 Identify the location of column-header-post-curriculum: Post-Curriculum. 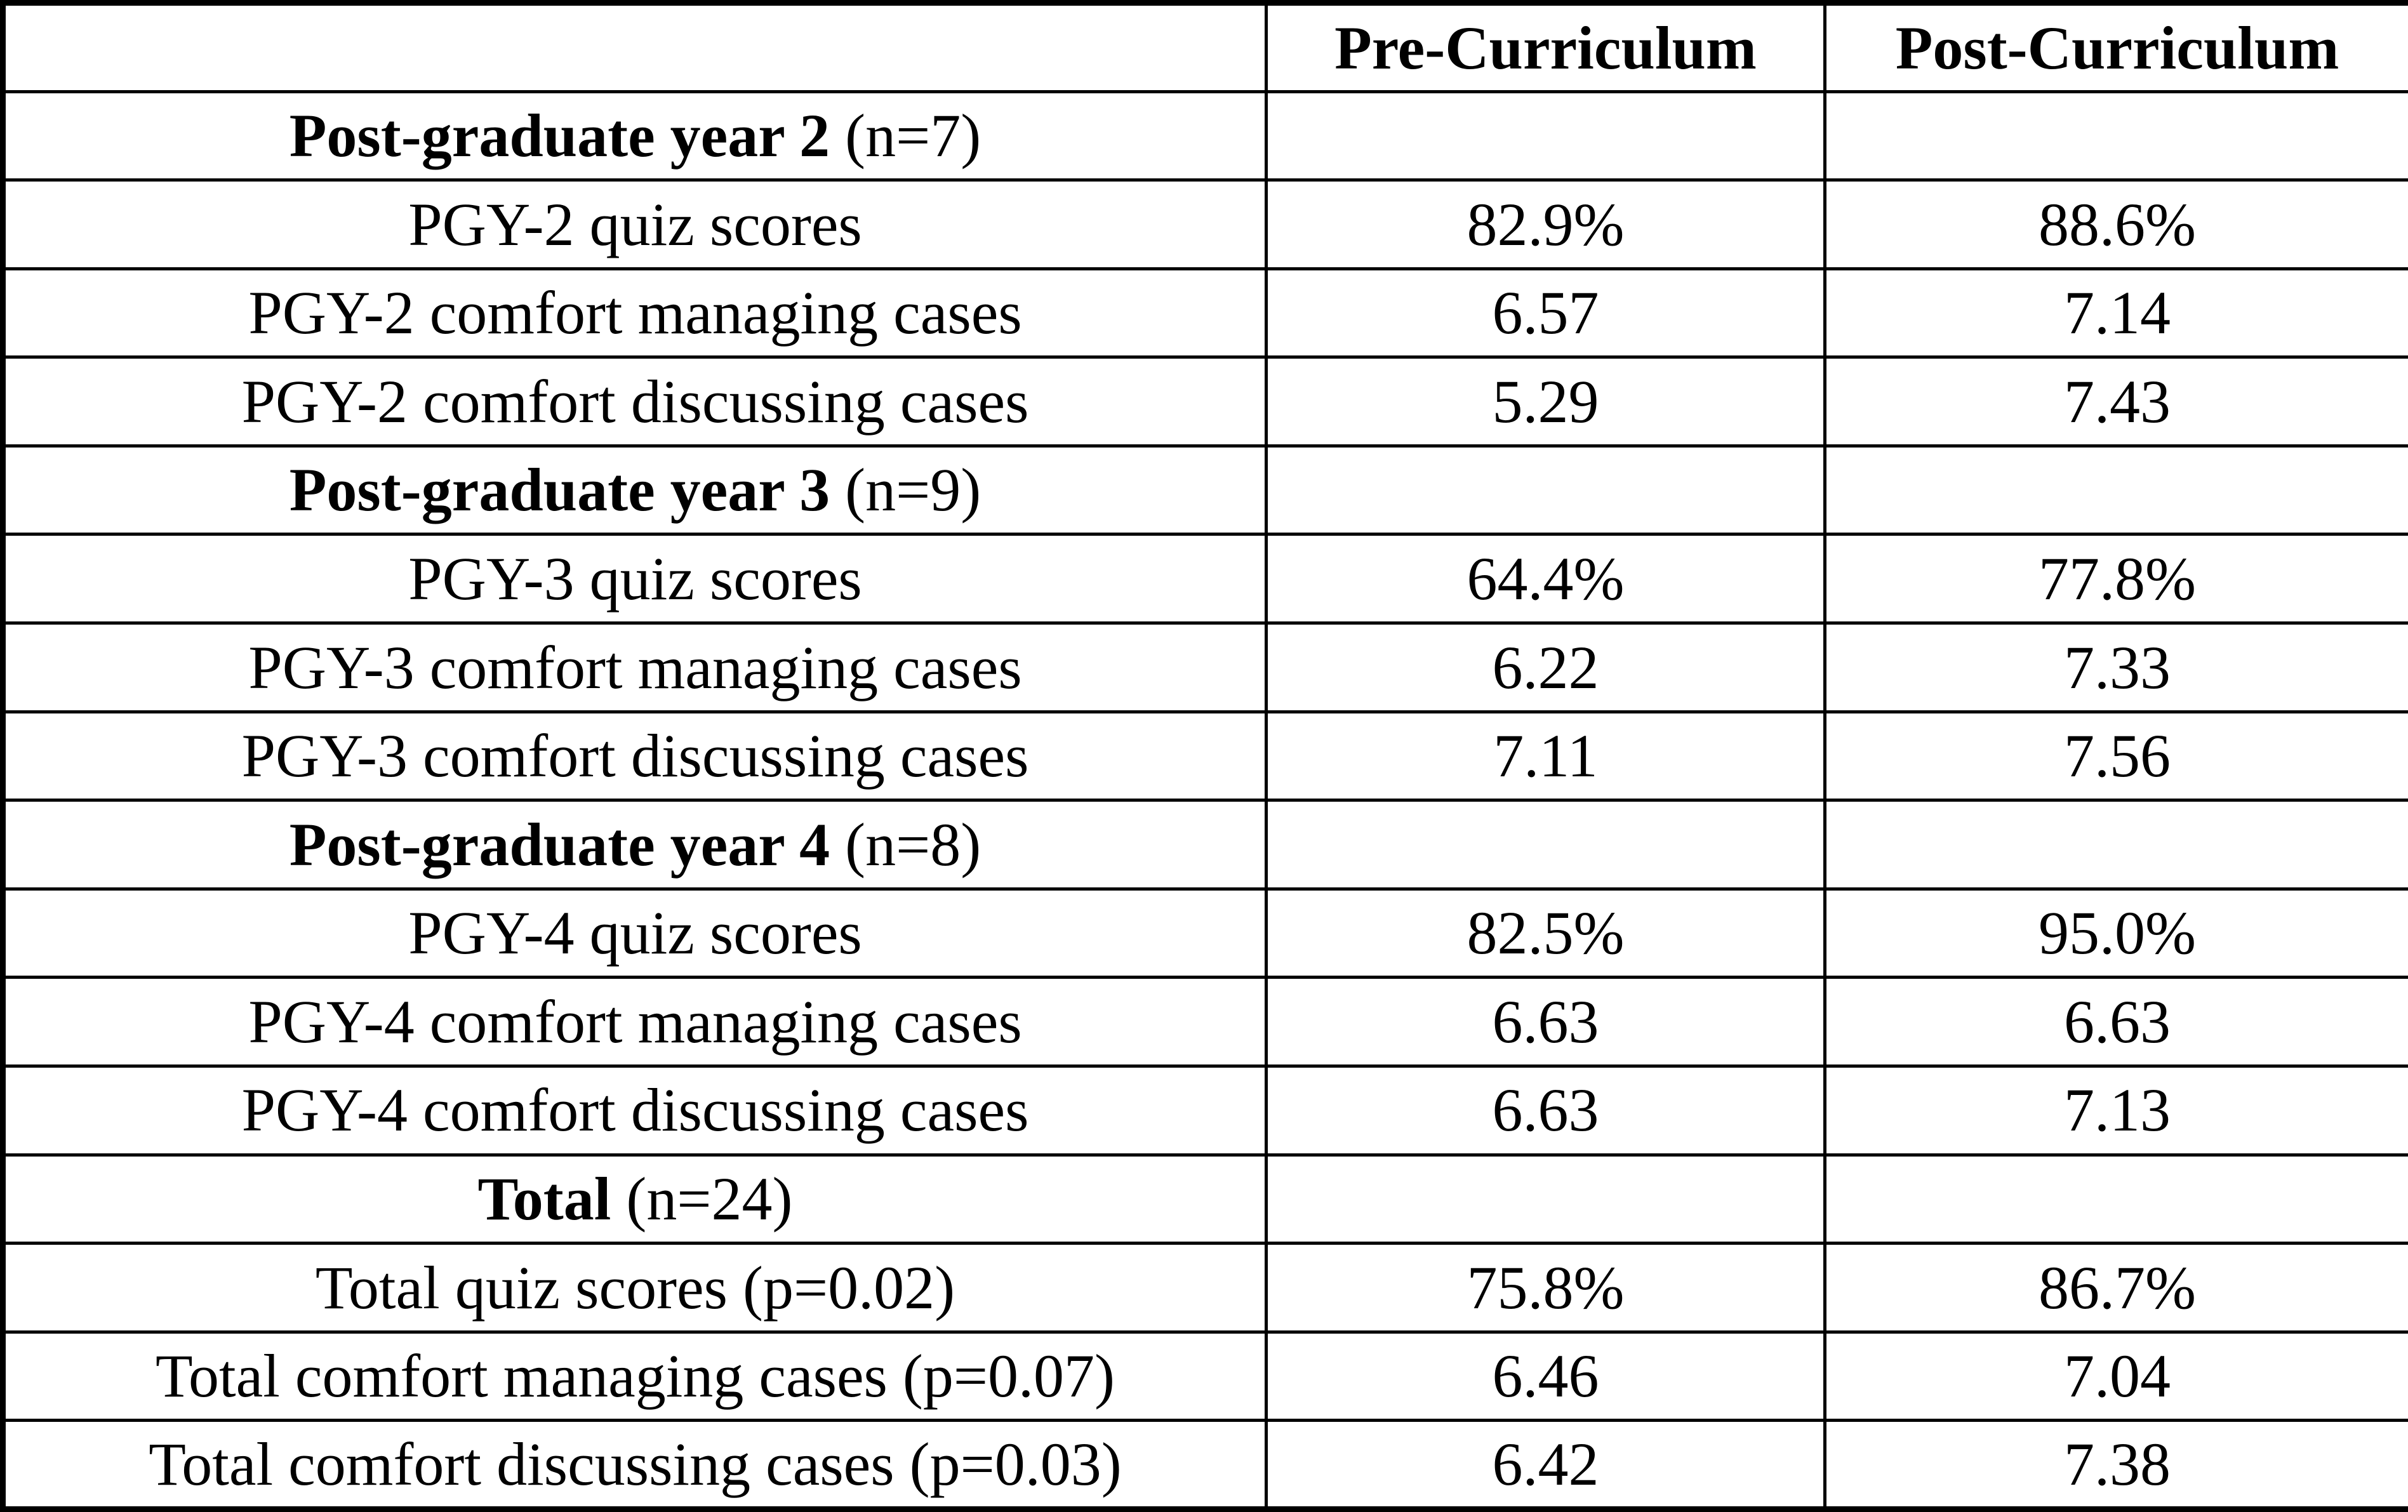
(2115, 47).